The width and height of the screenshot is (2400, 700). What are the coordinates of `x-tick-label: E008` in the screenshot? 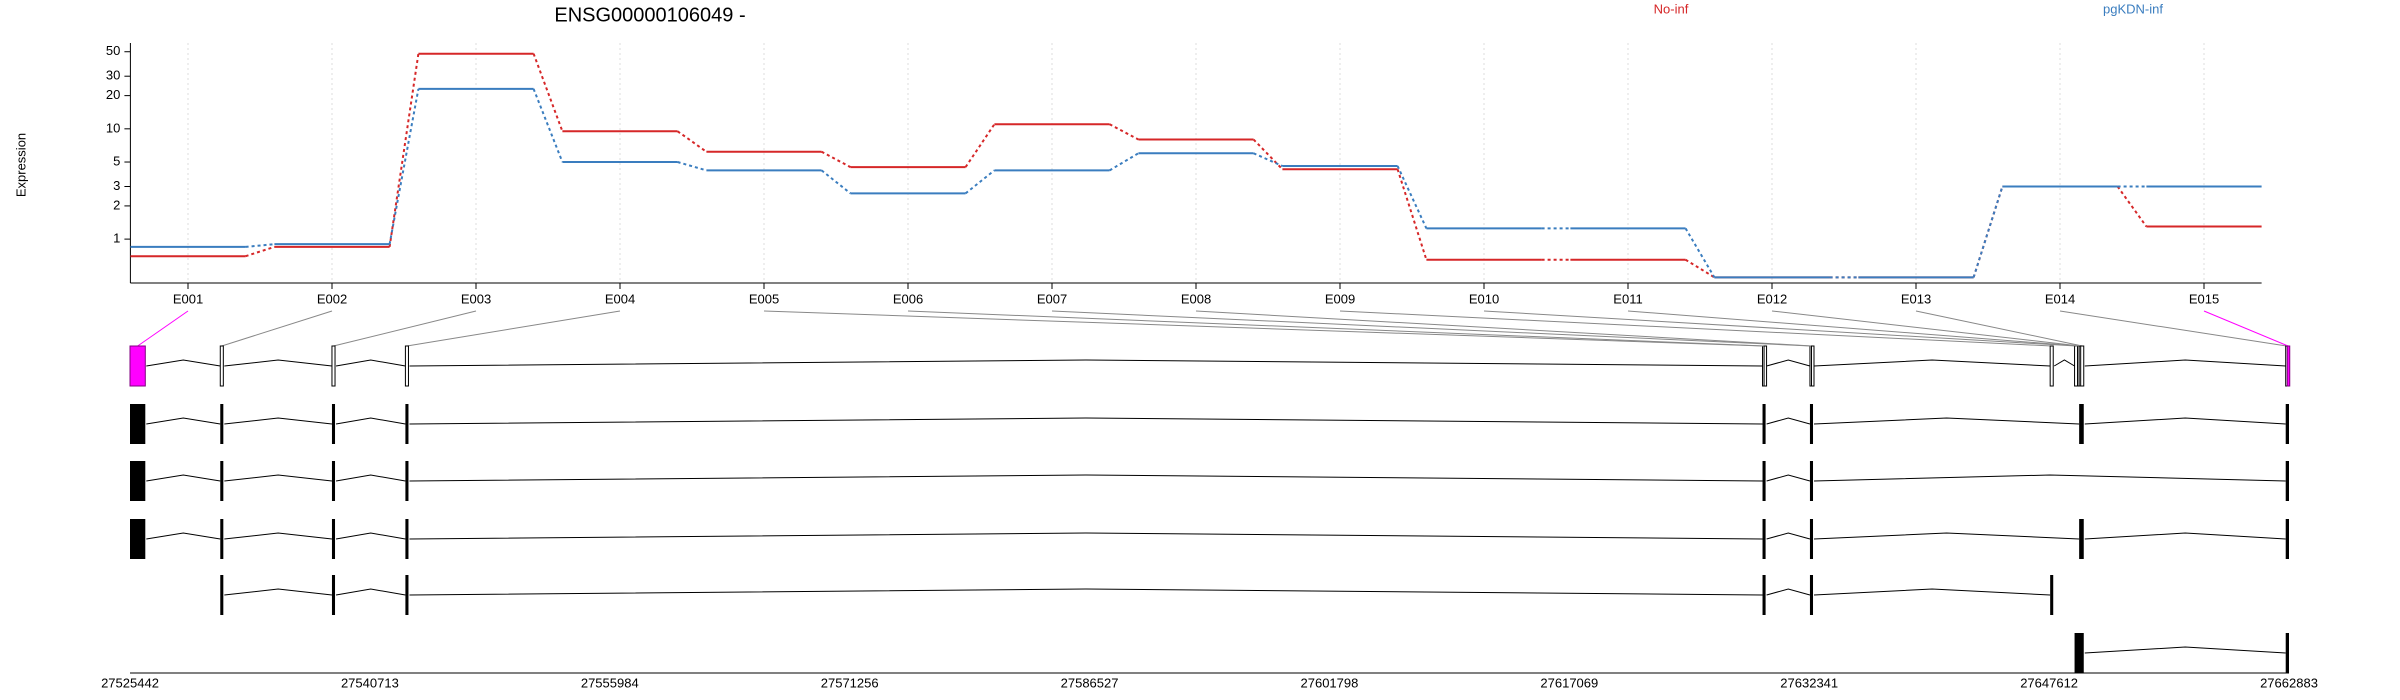 It's located at (1196, 298).